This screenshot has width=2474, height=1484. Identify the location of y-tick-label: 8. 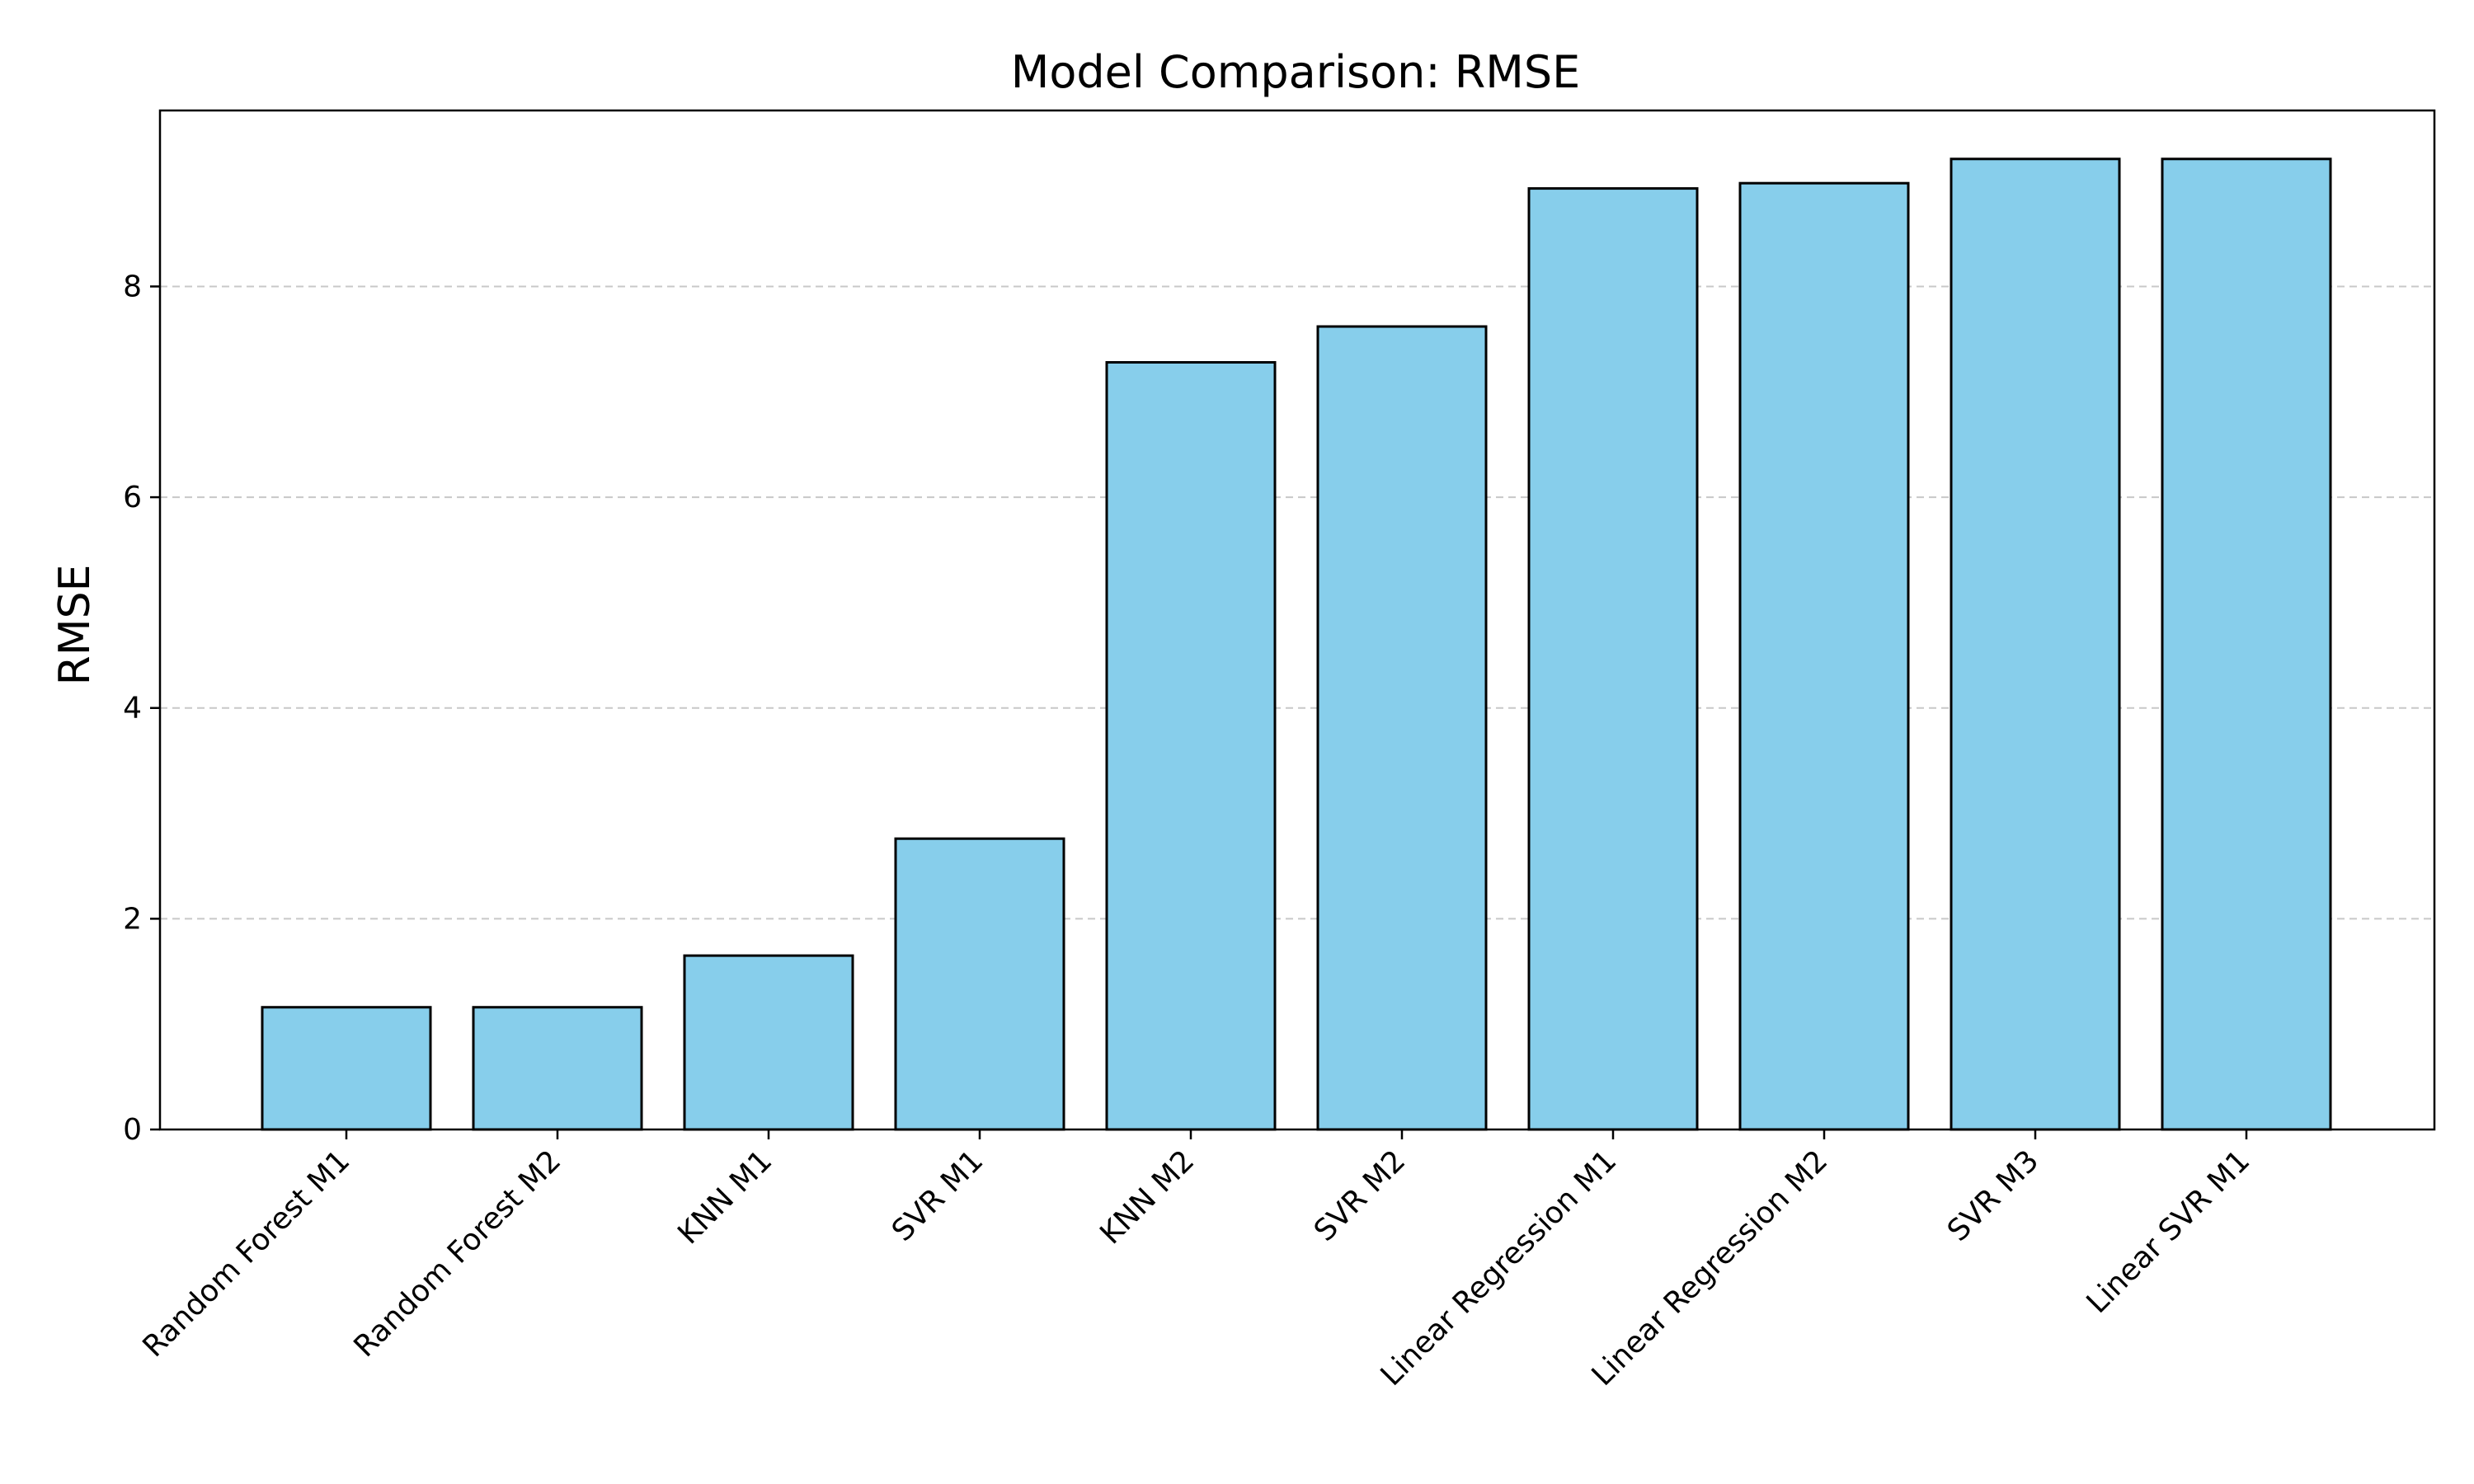
(132, 286).